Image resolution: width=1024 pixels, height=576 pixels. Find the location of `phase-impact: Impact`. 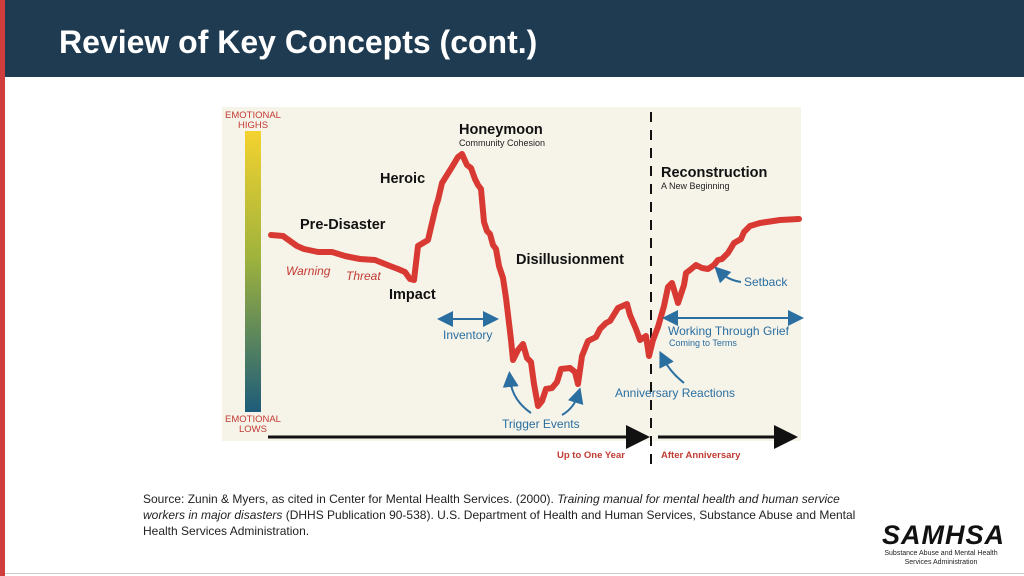

phase-impact: Impact is located at coordinates (412, 295).